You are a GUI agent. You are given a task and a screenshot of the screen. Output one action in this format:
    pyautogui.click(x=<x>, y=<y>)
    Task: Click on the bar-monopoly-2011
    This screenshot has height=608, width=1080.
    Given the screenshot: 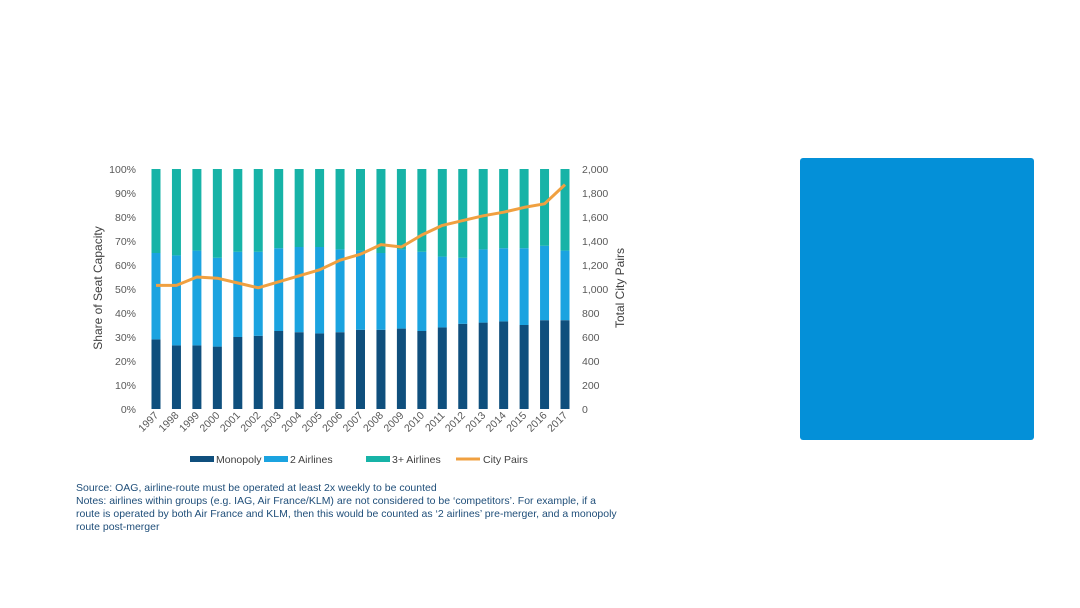 What is the action you would take?
    pyautogui.click(x=442, y=368)
    